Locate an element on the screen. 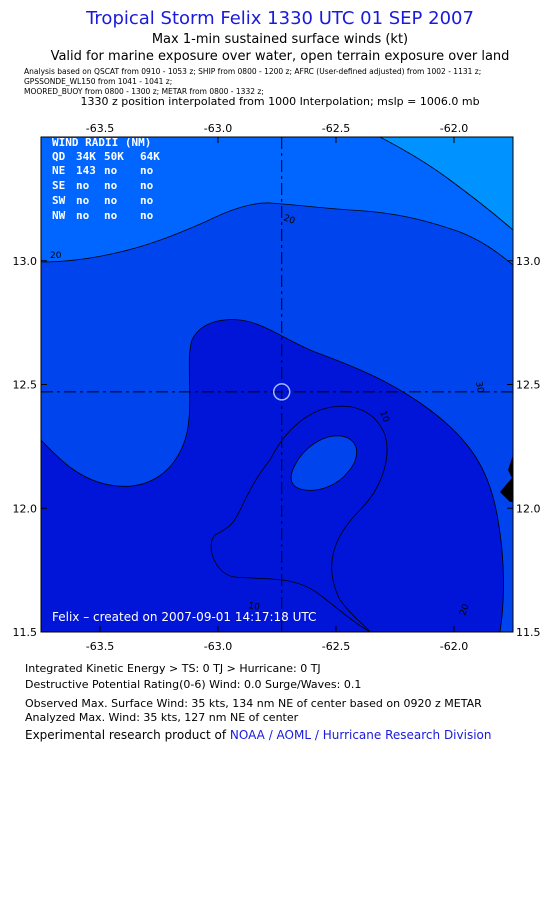  x-tick-label-bottom: -62.0 is located at coordinates (454, 646).